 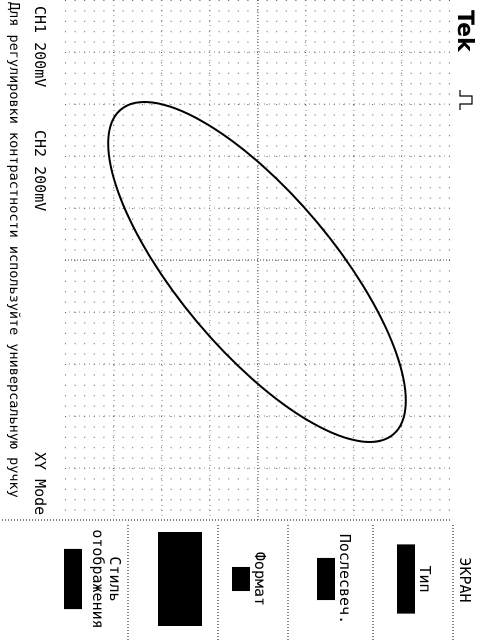 I want to click on menu-label-line: Стиль, so click(x=115, y=578).